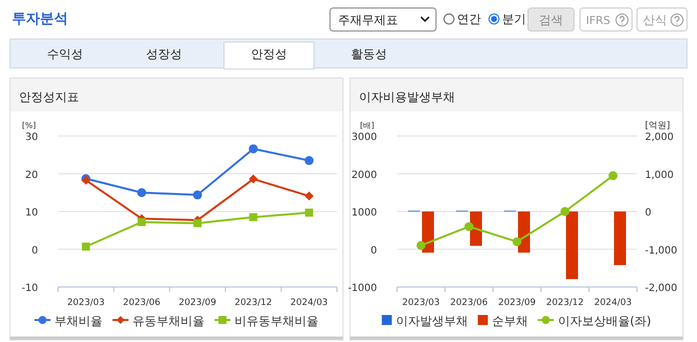  Describe the element at coordinates (551, 20) in the screenshot. I see `text: 검색` at that location.